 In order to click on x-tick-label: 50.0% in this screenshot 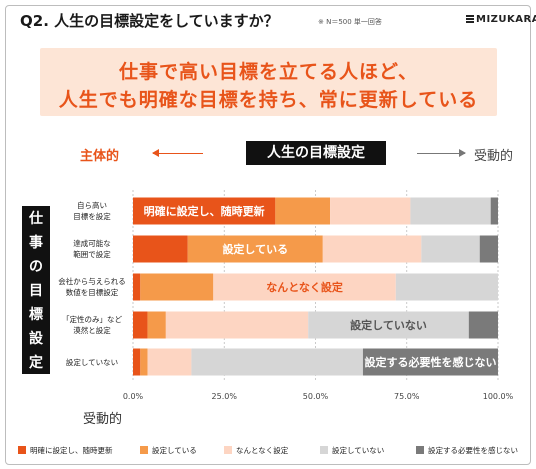, I will do `click(315, 396)`.